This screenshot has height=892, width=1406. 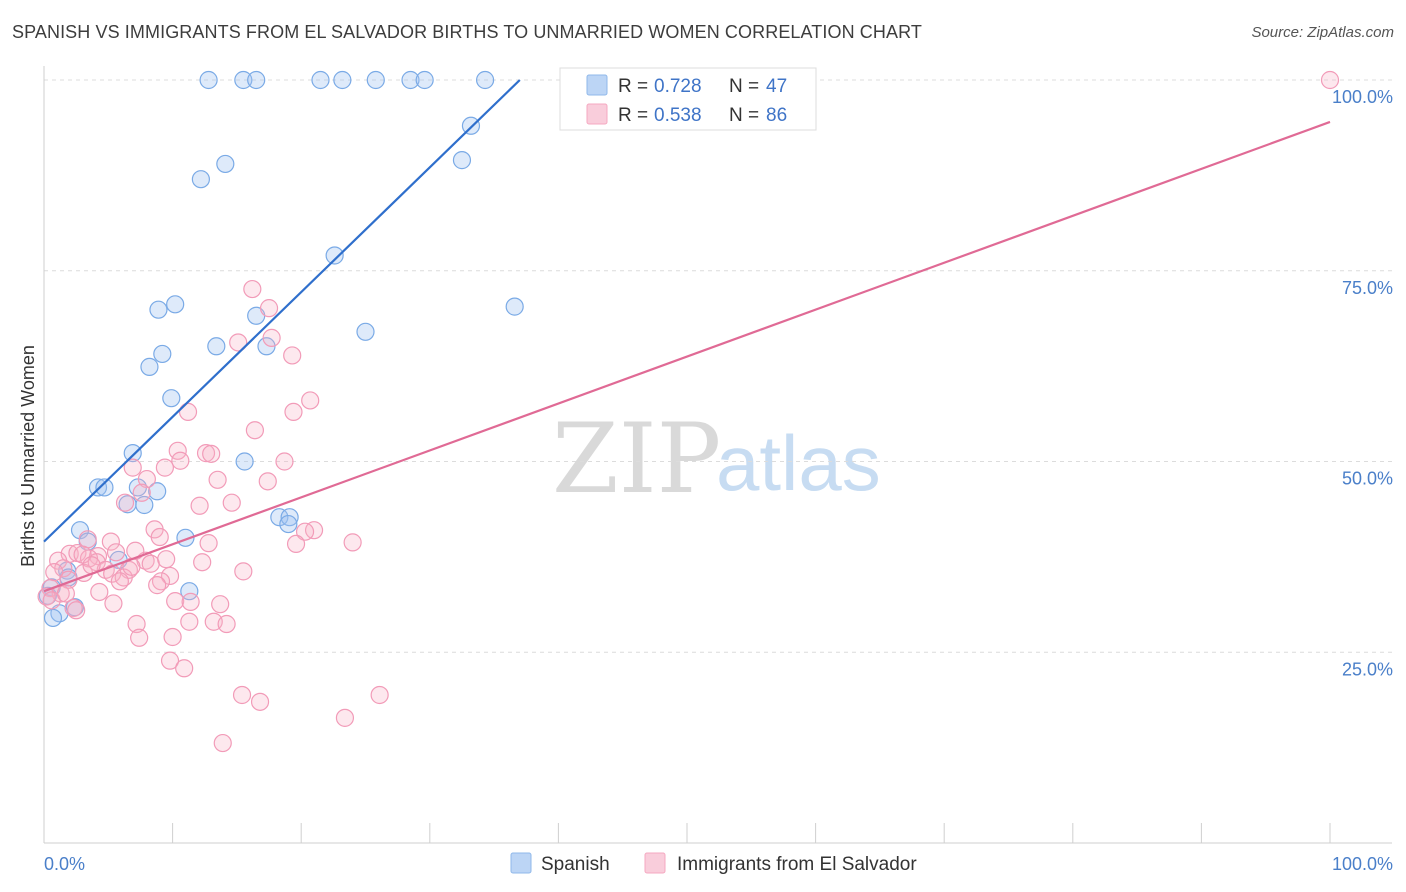 I want to click on watermark-zip: ZIP, so click(x=636, y=459).